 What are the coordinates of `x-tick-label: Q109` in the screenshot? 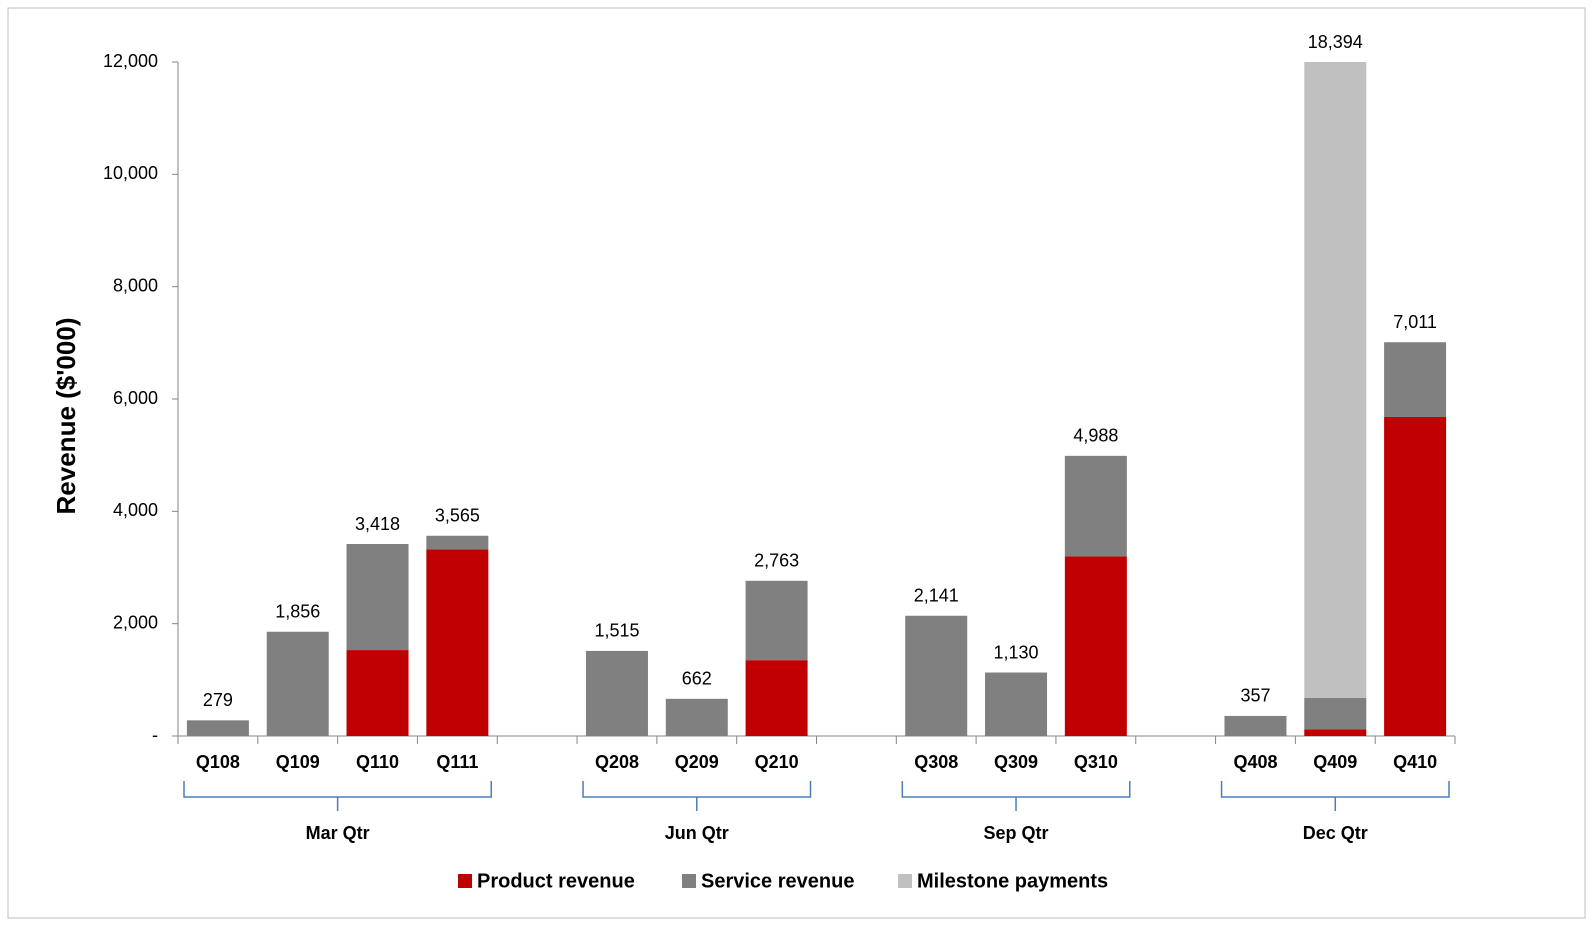 It's located at (298, 762).